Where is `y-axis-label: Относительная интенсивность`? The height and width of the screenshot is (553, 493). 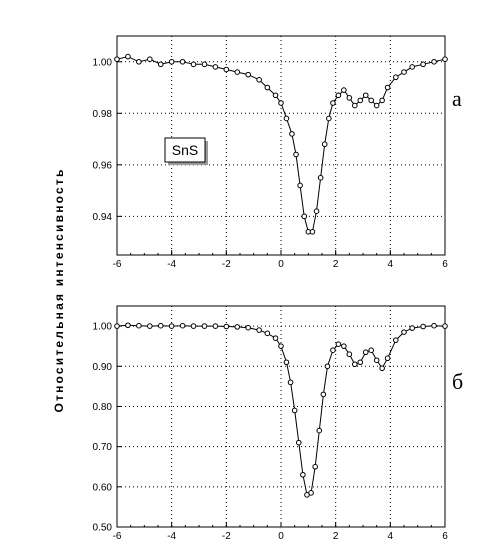
y-axis-label: Относительная интенсивность is located at coordinates (59, 289).